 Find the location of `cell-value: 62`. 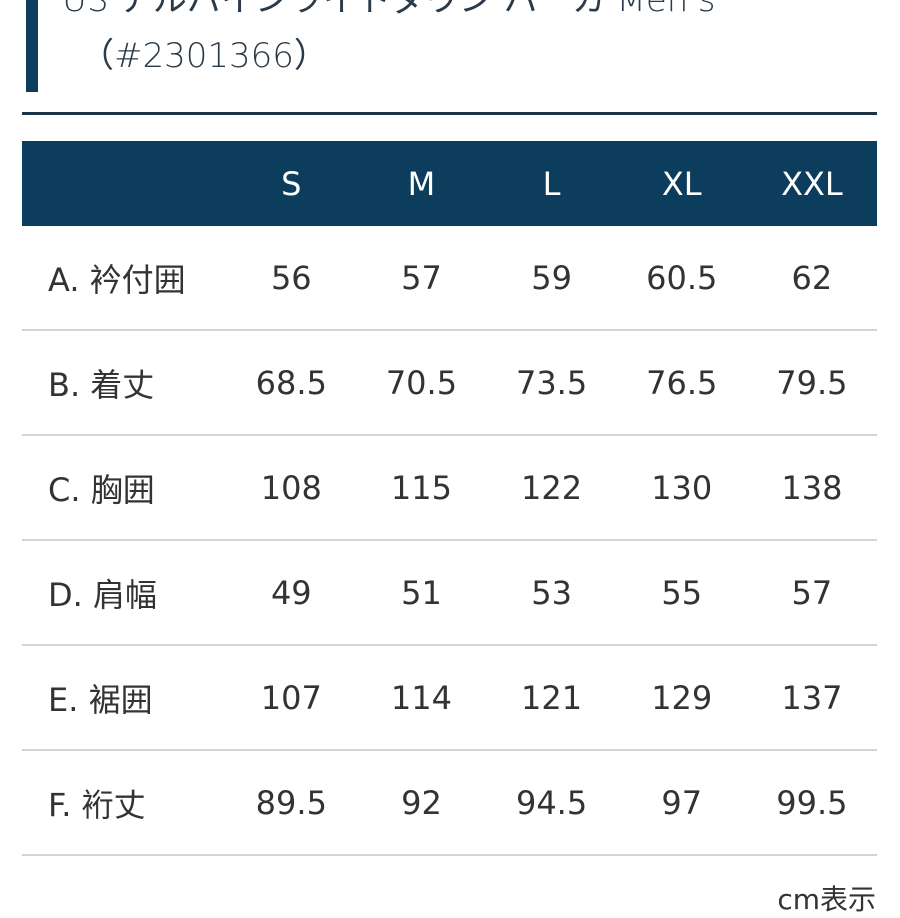

cell-value: 62 is located at coordinates (811, 278).